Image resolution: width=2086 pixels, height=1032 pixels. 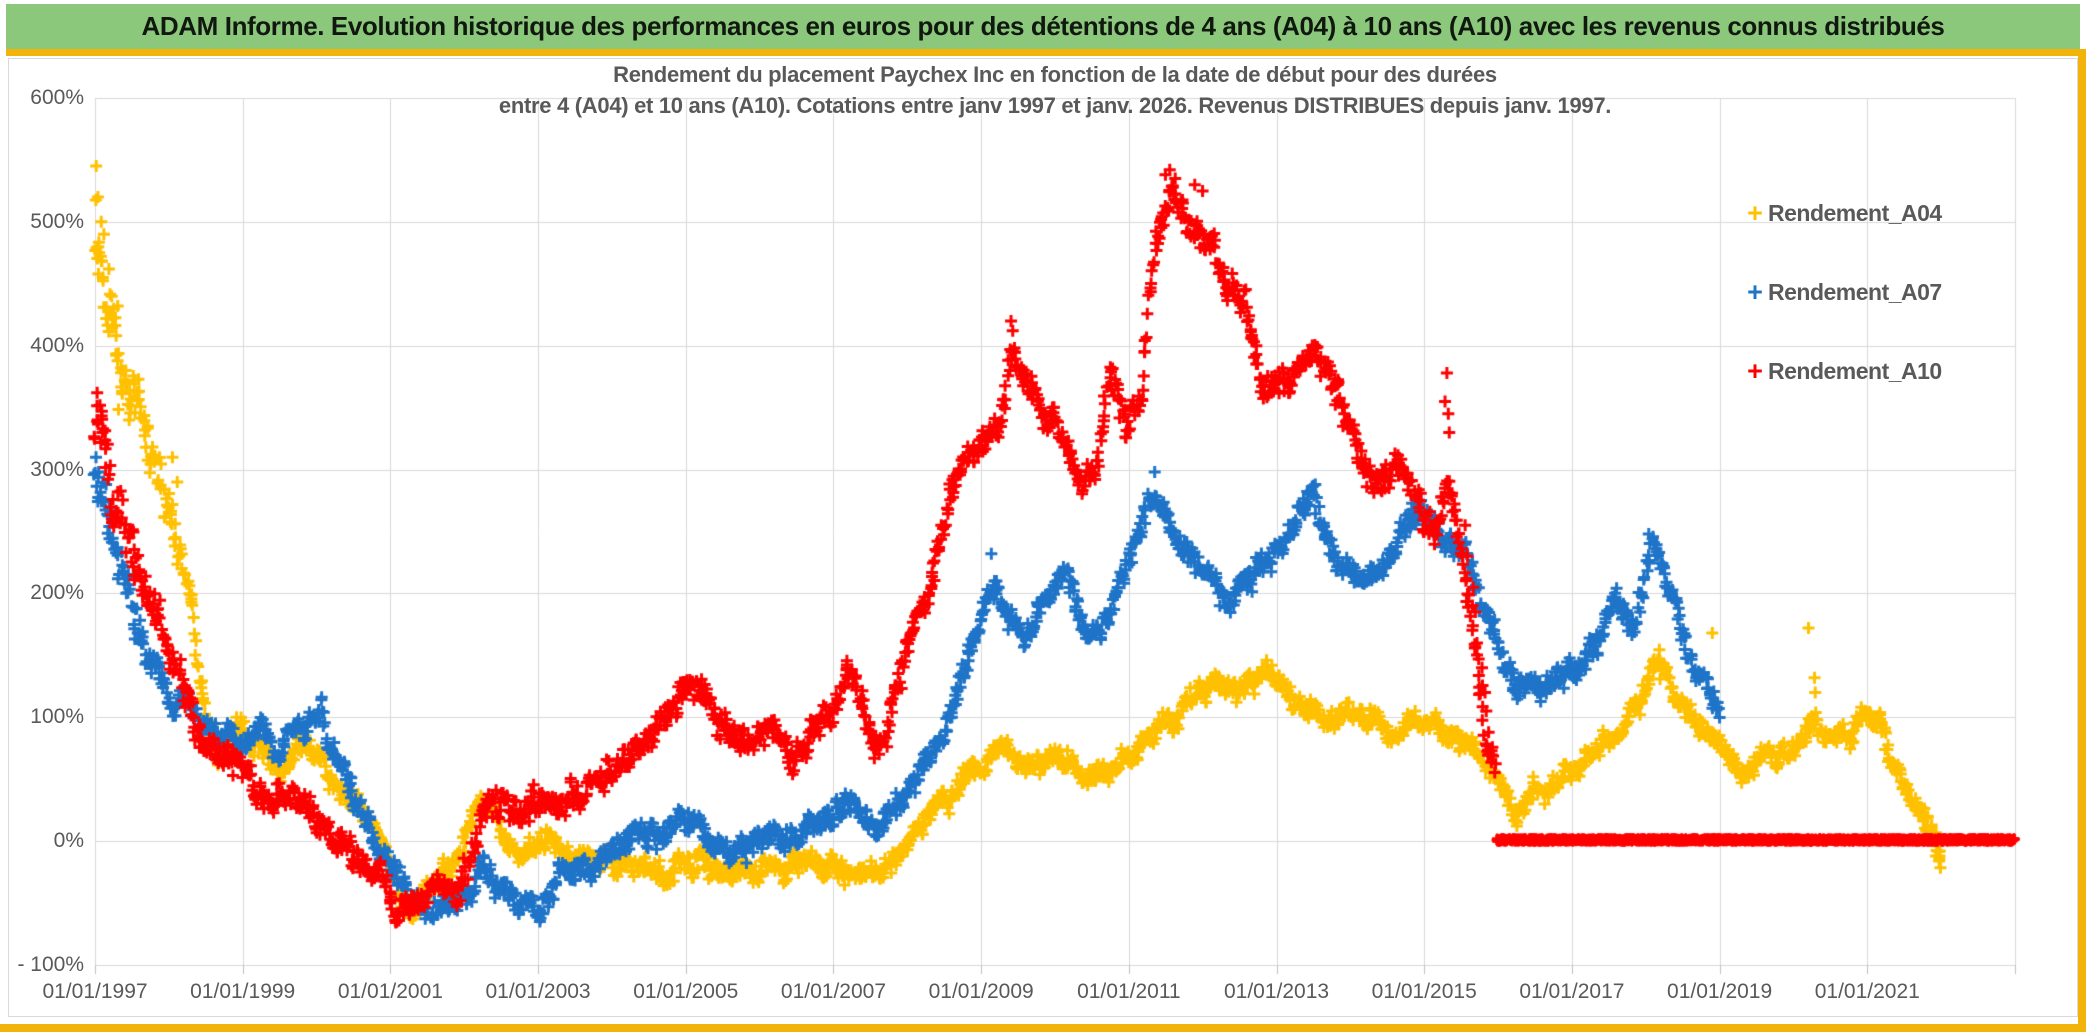 I want to click on legend-item-rendement-a04: + Rendement_A04, so click(x=1842, y=213).